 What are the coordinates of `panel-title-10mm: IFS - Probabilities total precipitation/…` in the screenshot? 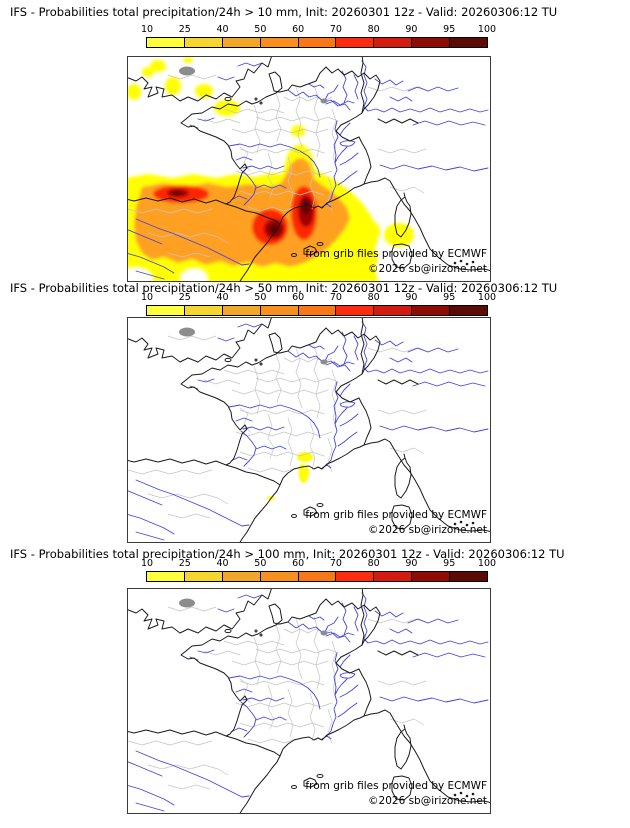 It's located at (284, 12).